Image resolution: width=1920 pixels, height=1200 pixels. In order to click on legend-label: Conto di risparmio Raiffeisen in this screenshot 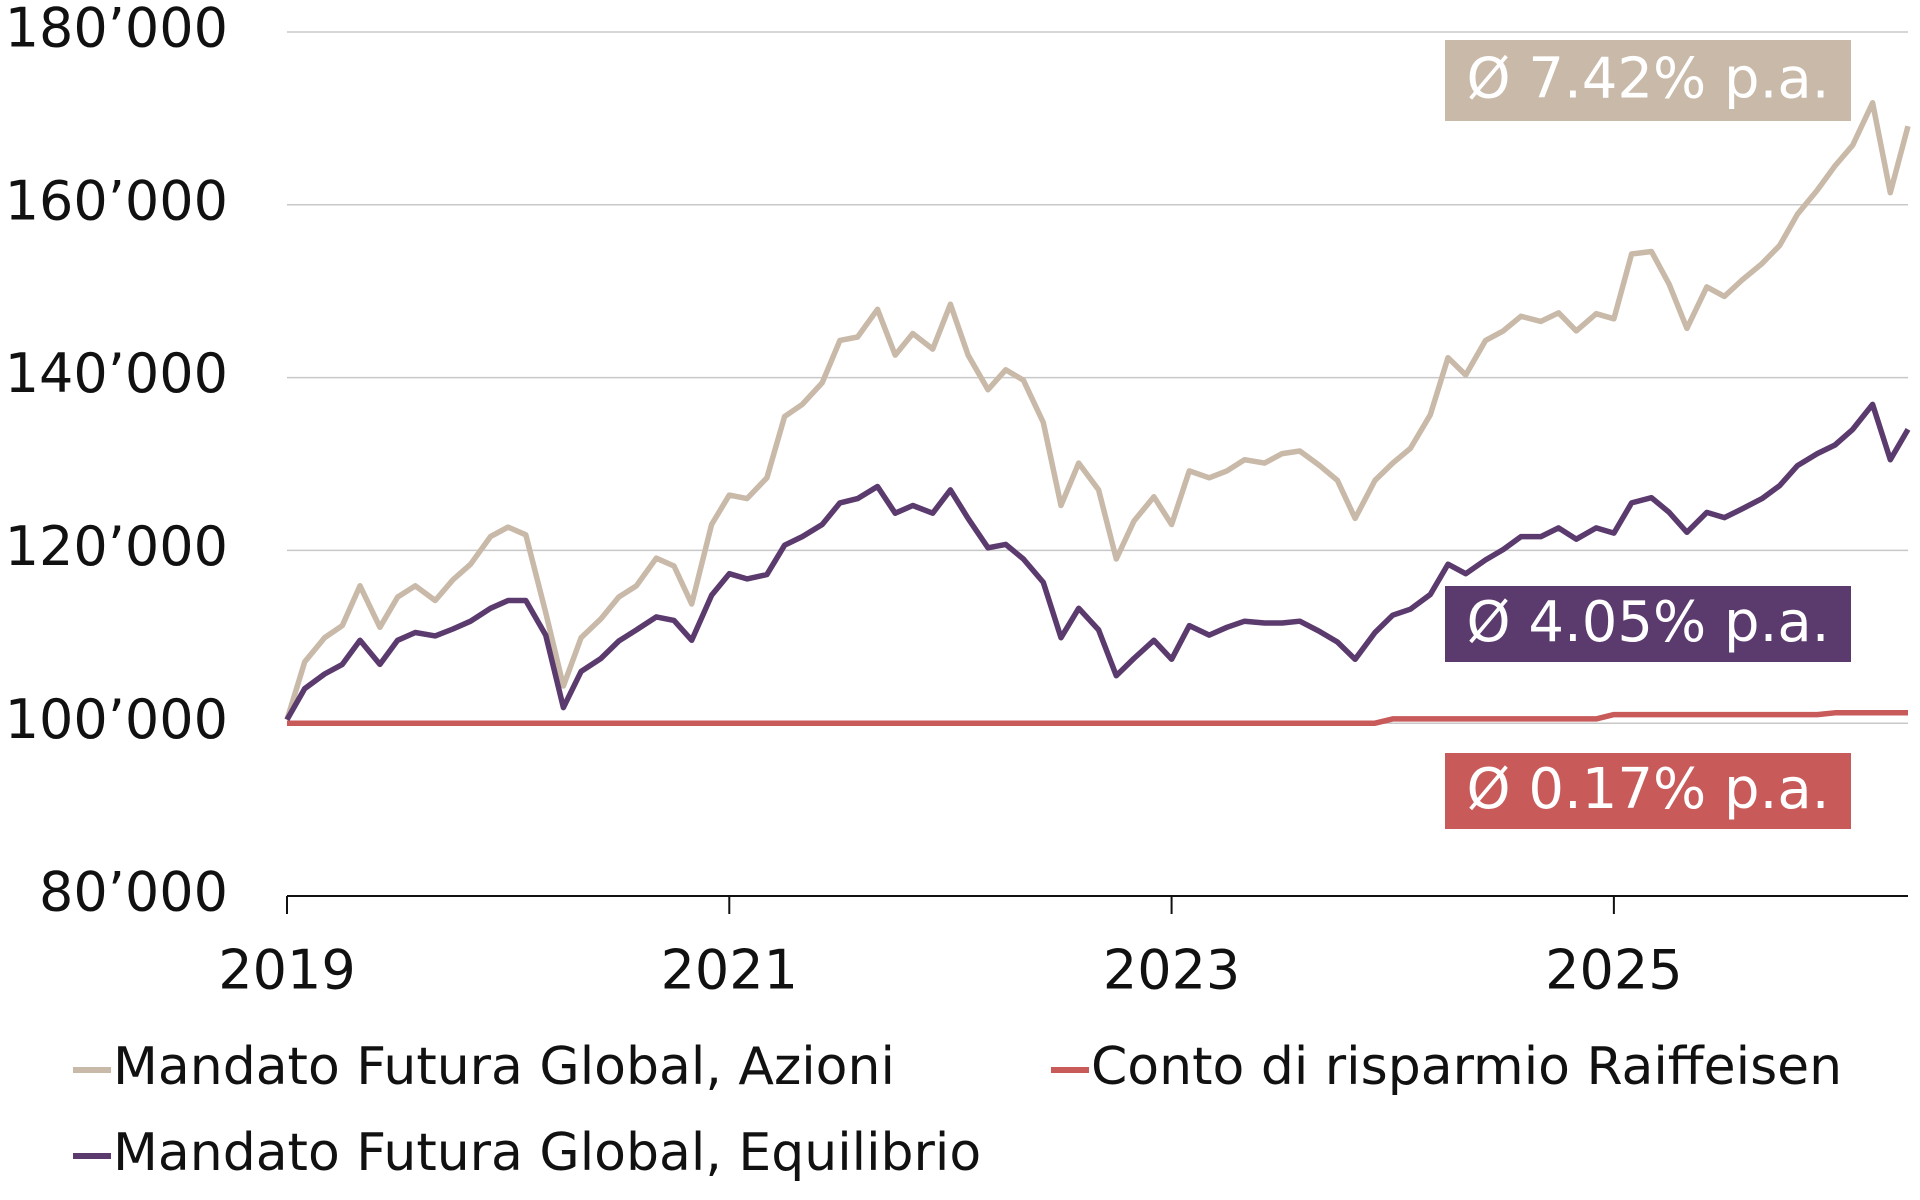, I will do `click(1466, 1067)`.